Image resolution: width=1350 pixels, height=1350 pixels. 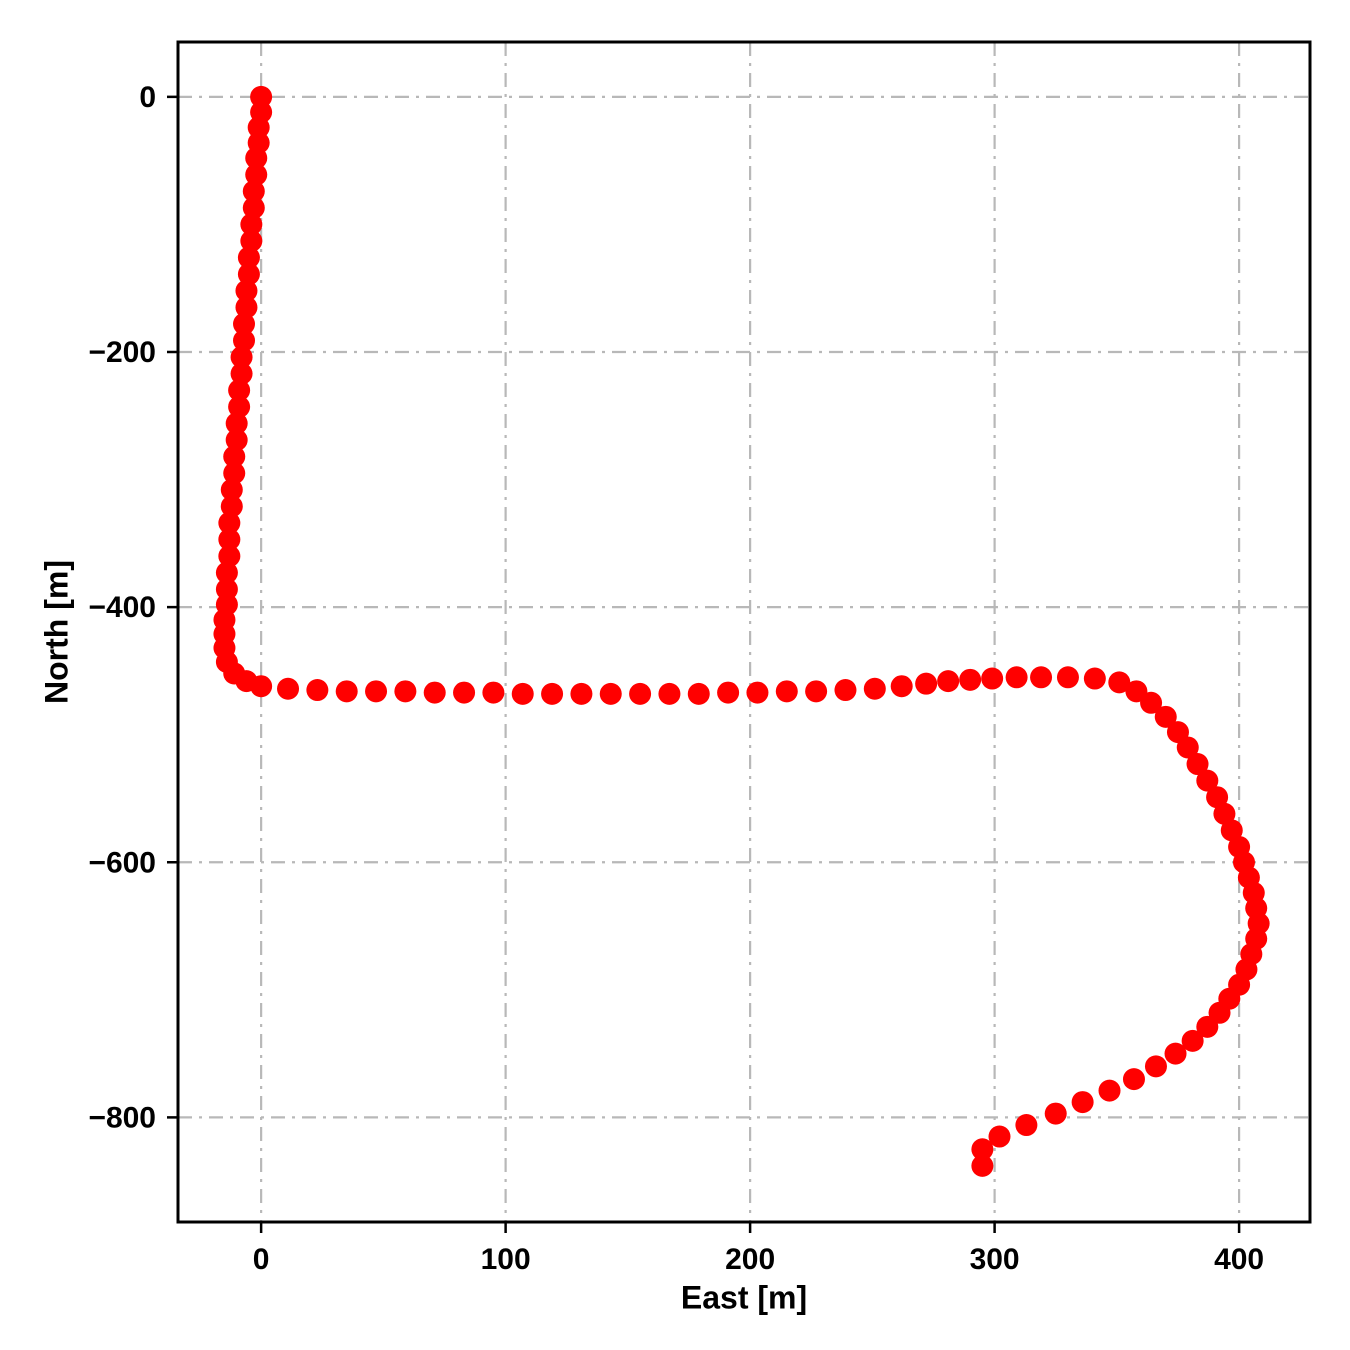 What do you see at coordinates (750, 1259) in the screenshot?
I see `x-tick-label: 200` at bounding box center [750, 1259].